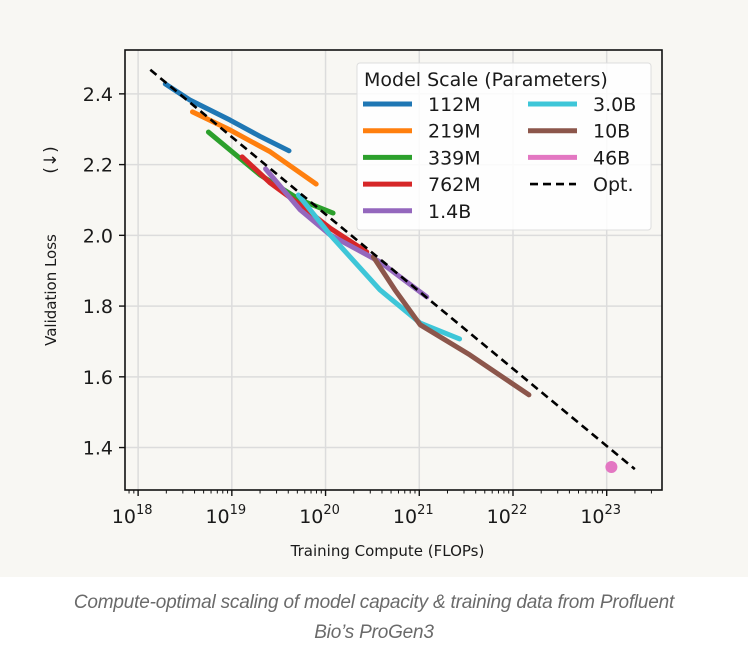 The width and height of the screenshot is (748, 652). What do you see at coordinates (614, 105) in the screenshot?
I see `legend-label: 3.0B` at bounding box center [614, 105].